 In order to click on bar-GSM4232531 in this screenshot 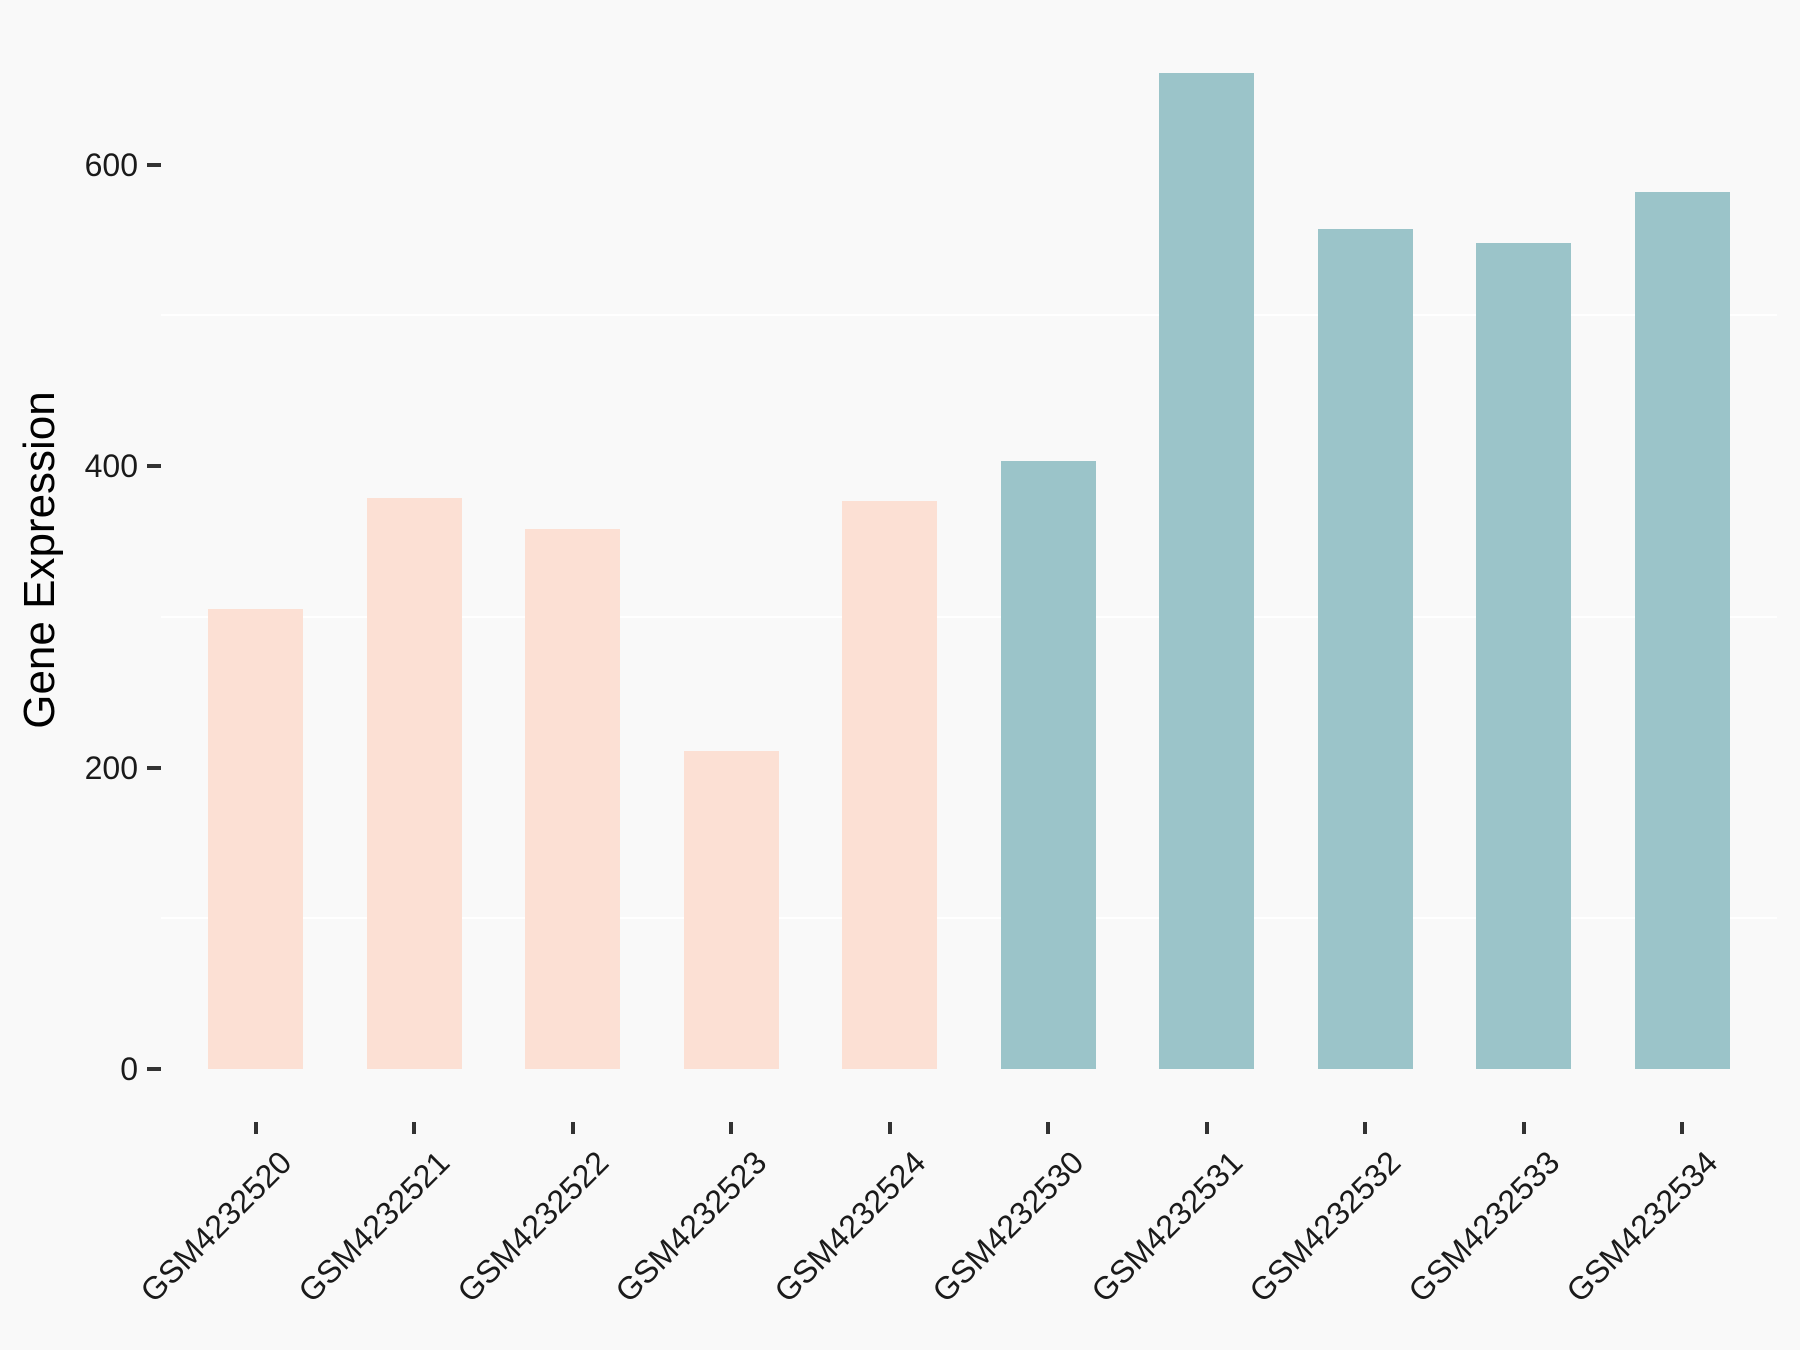, I will do `click(1206, 570)`.